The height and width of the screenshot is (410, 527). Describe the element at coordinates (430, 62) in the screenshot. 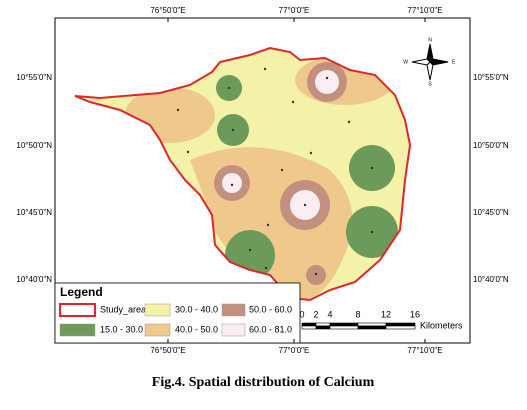

I see `north-arrow` at that location.